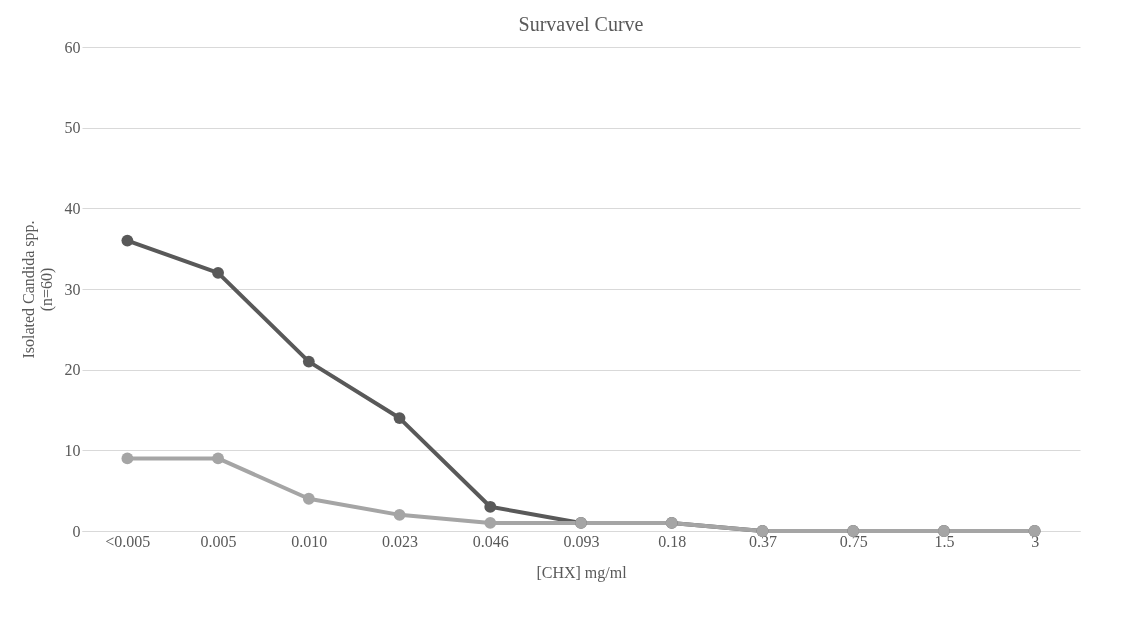 The width and height of the screenshot is (1134, 622). What do you see at coordinates (944, 541) in the screenshot?
I see `x-tick-label: 1.5` at bounding box center [944, 541].